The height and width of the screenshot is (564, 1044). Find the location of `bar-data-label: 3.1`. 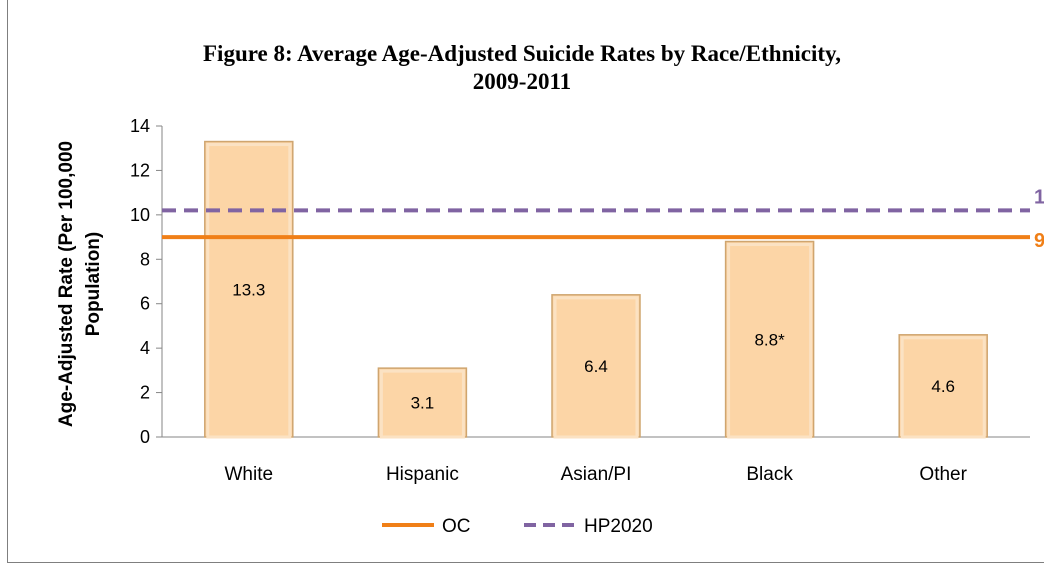

bar-data-label: 3.1 is located at coordinates (423, 403).